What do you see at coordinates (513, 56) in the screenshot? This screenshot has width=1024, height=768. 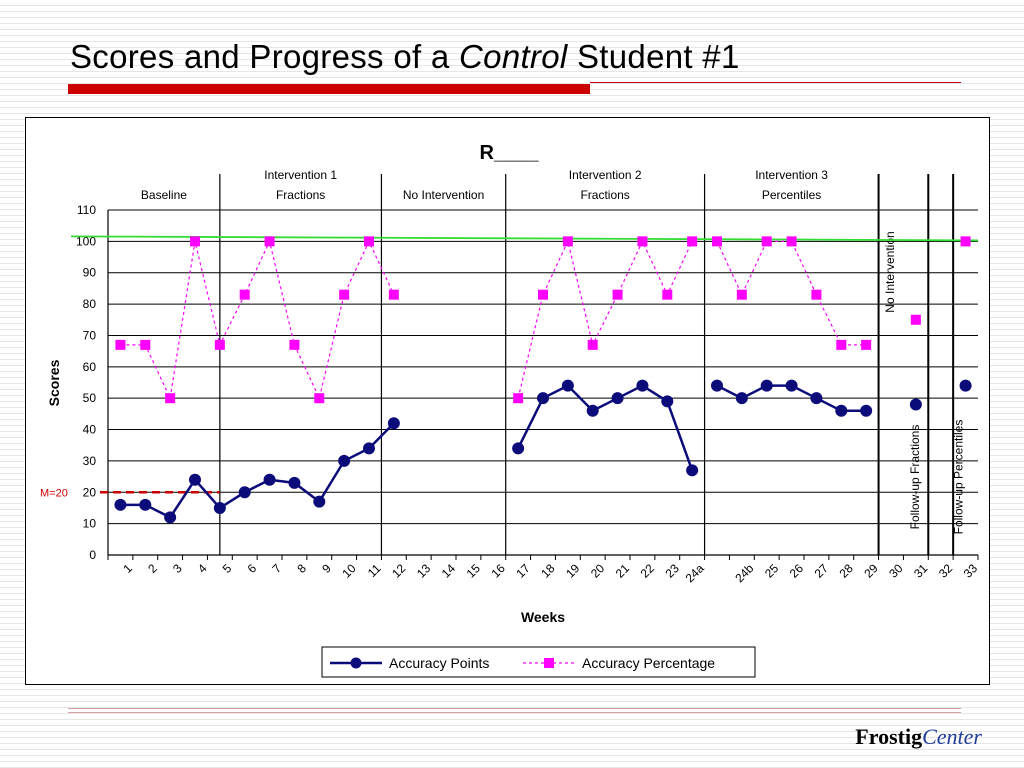 I see `title-text-emphasis: Control` at bounding box center [513, 56].